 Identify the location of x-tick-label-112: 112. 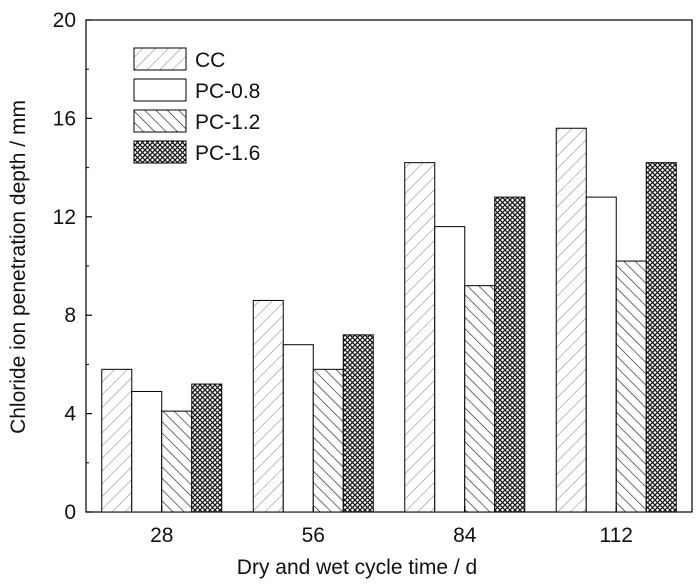
(616, 535).